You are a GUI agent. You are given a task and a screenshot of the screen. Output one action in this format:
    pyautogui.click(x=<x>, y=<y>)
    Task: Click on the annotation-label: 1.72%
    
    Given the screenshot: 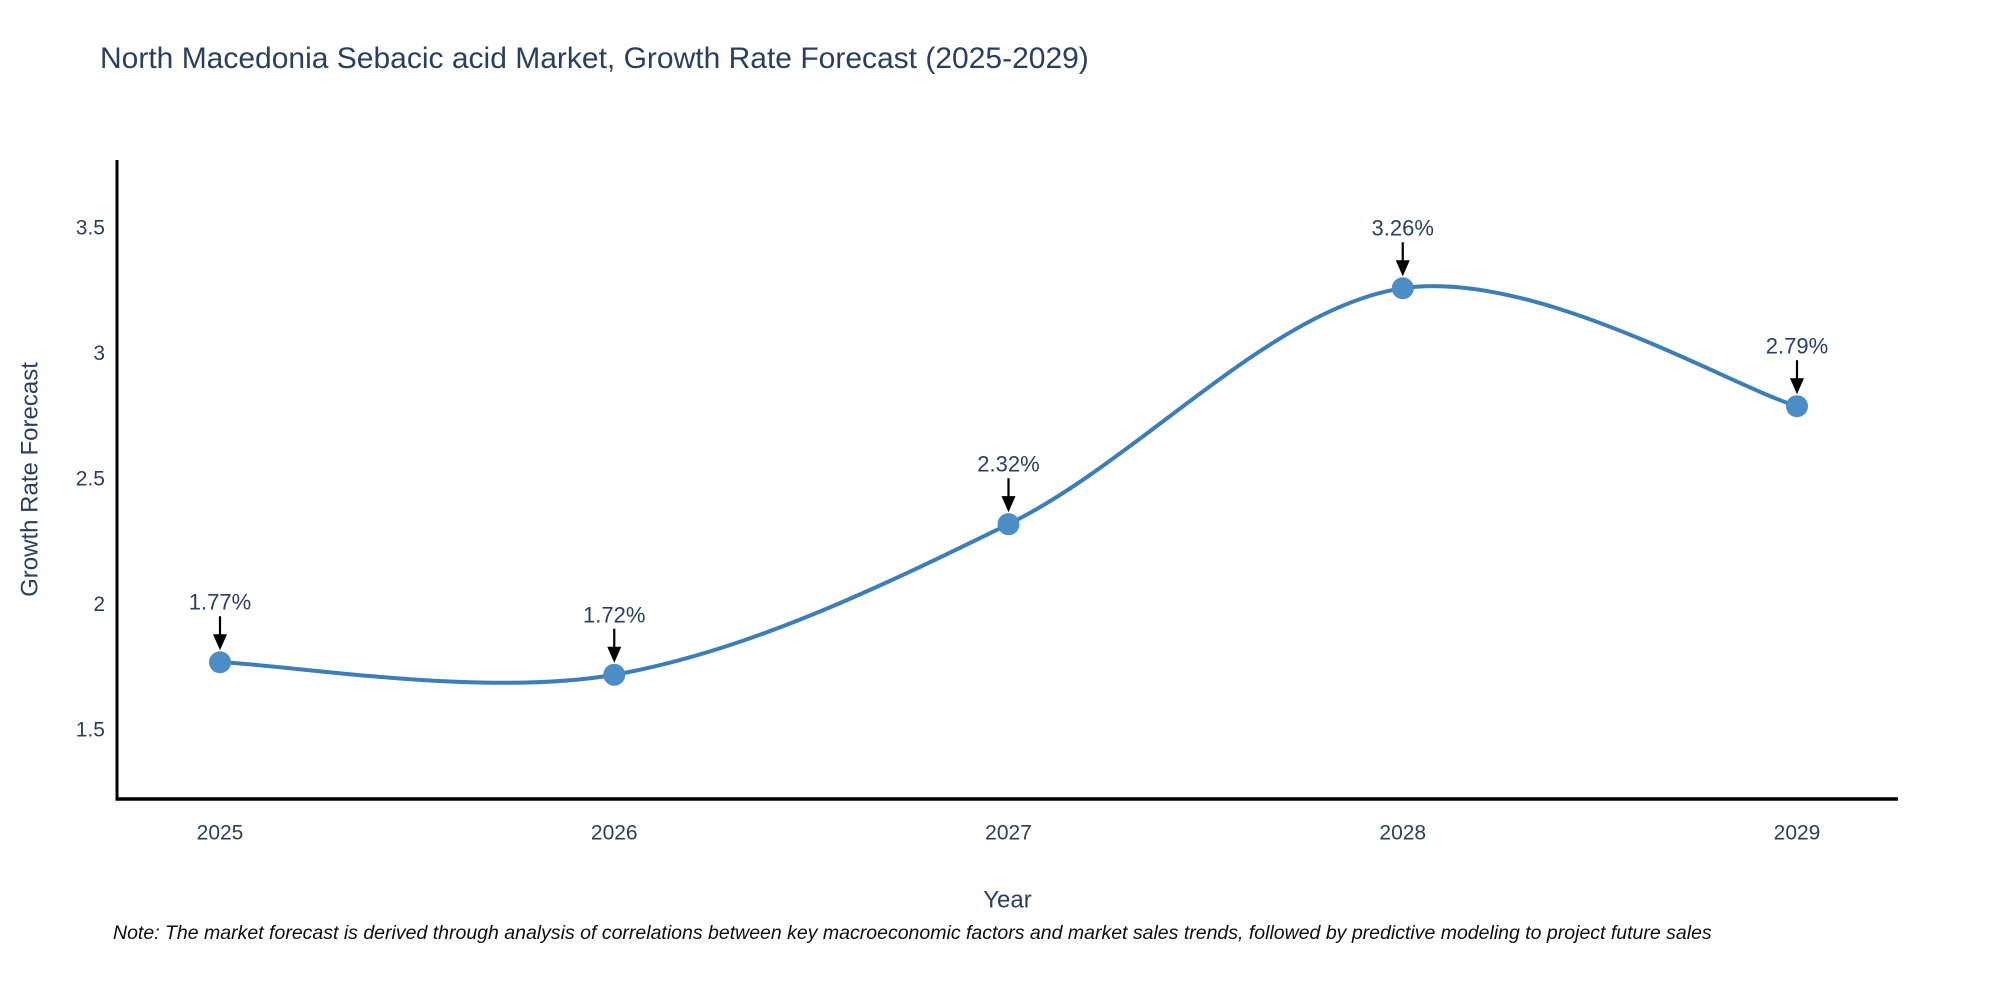 What is the action you would take?
    pyautogui.click(x=614, y=614)
    